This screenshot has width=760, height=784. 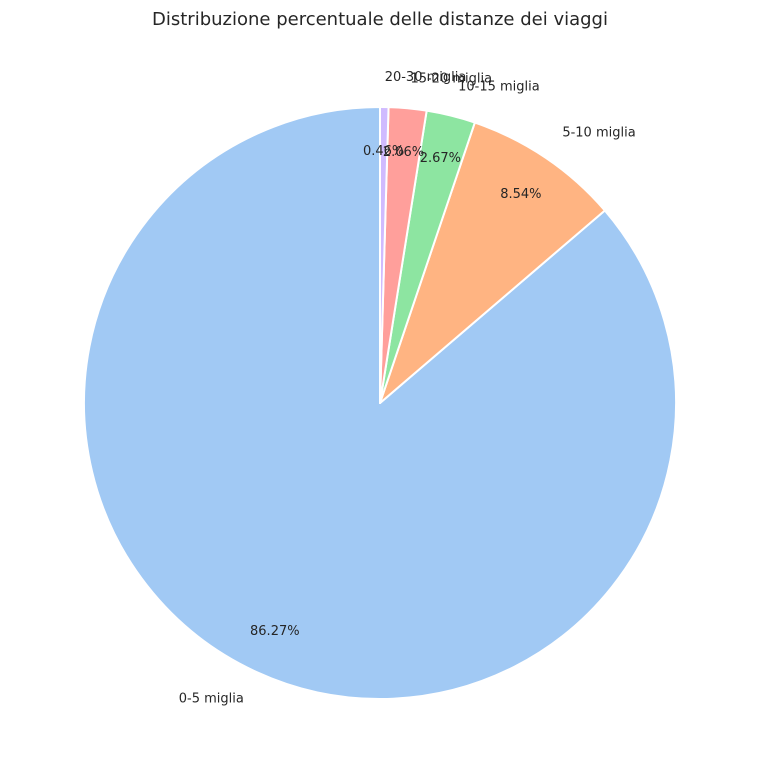 I want to click on slice-label-2: 5-10 miglia, so click(x=598, y=133).